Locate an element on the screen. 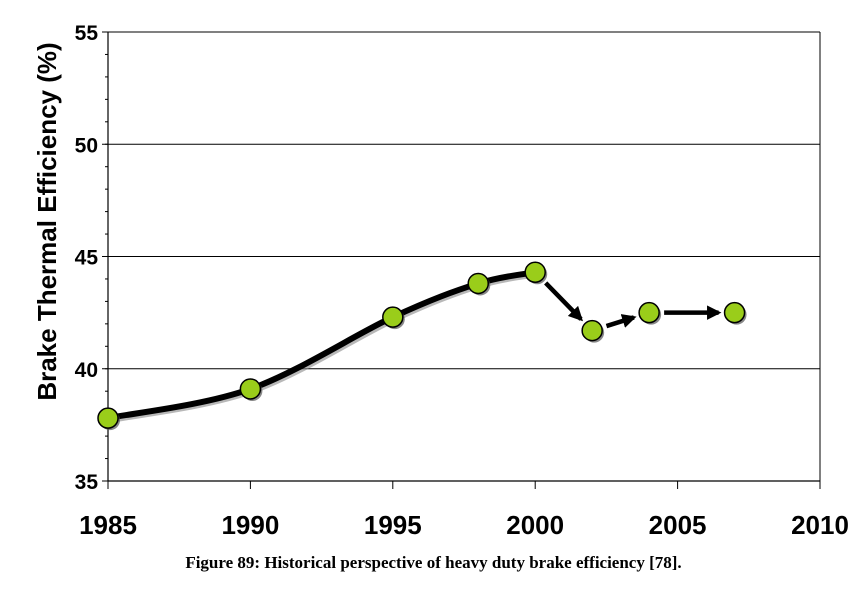 This screenshot has width=867, height=592. series-curve-shadow is located at coordinates (324, 347).